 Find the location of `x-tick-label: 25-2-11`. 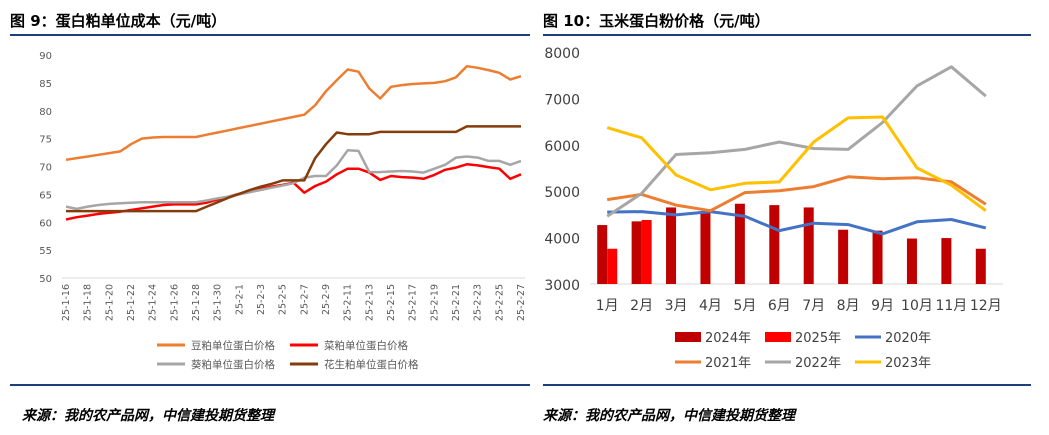

x-tick-label: 25-2-11 is located at coordinates (348, 302).